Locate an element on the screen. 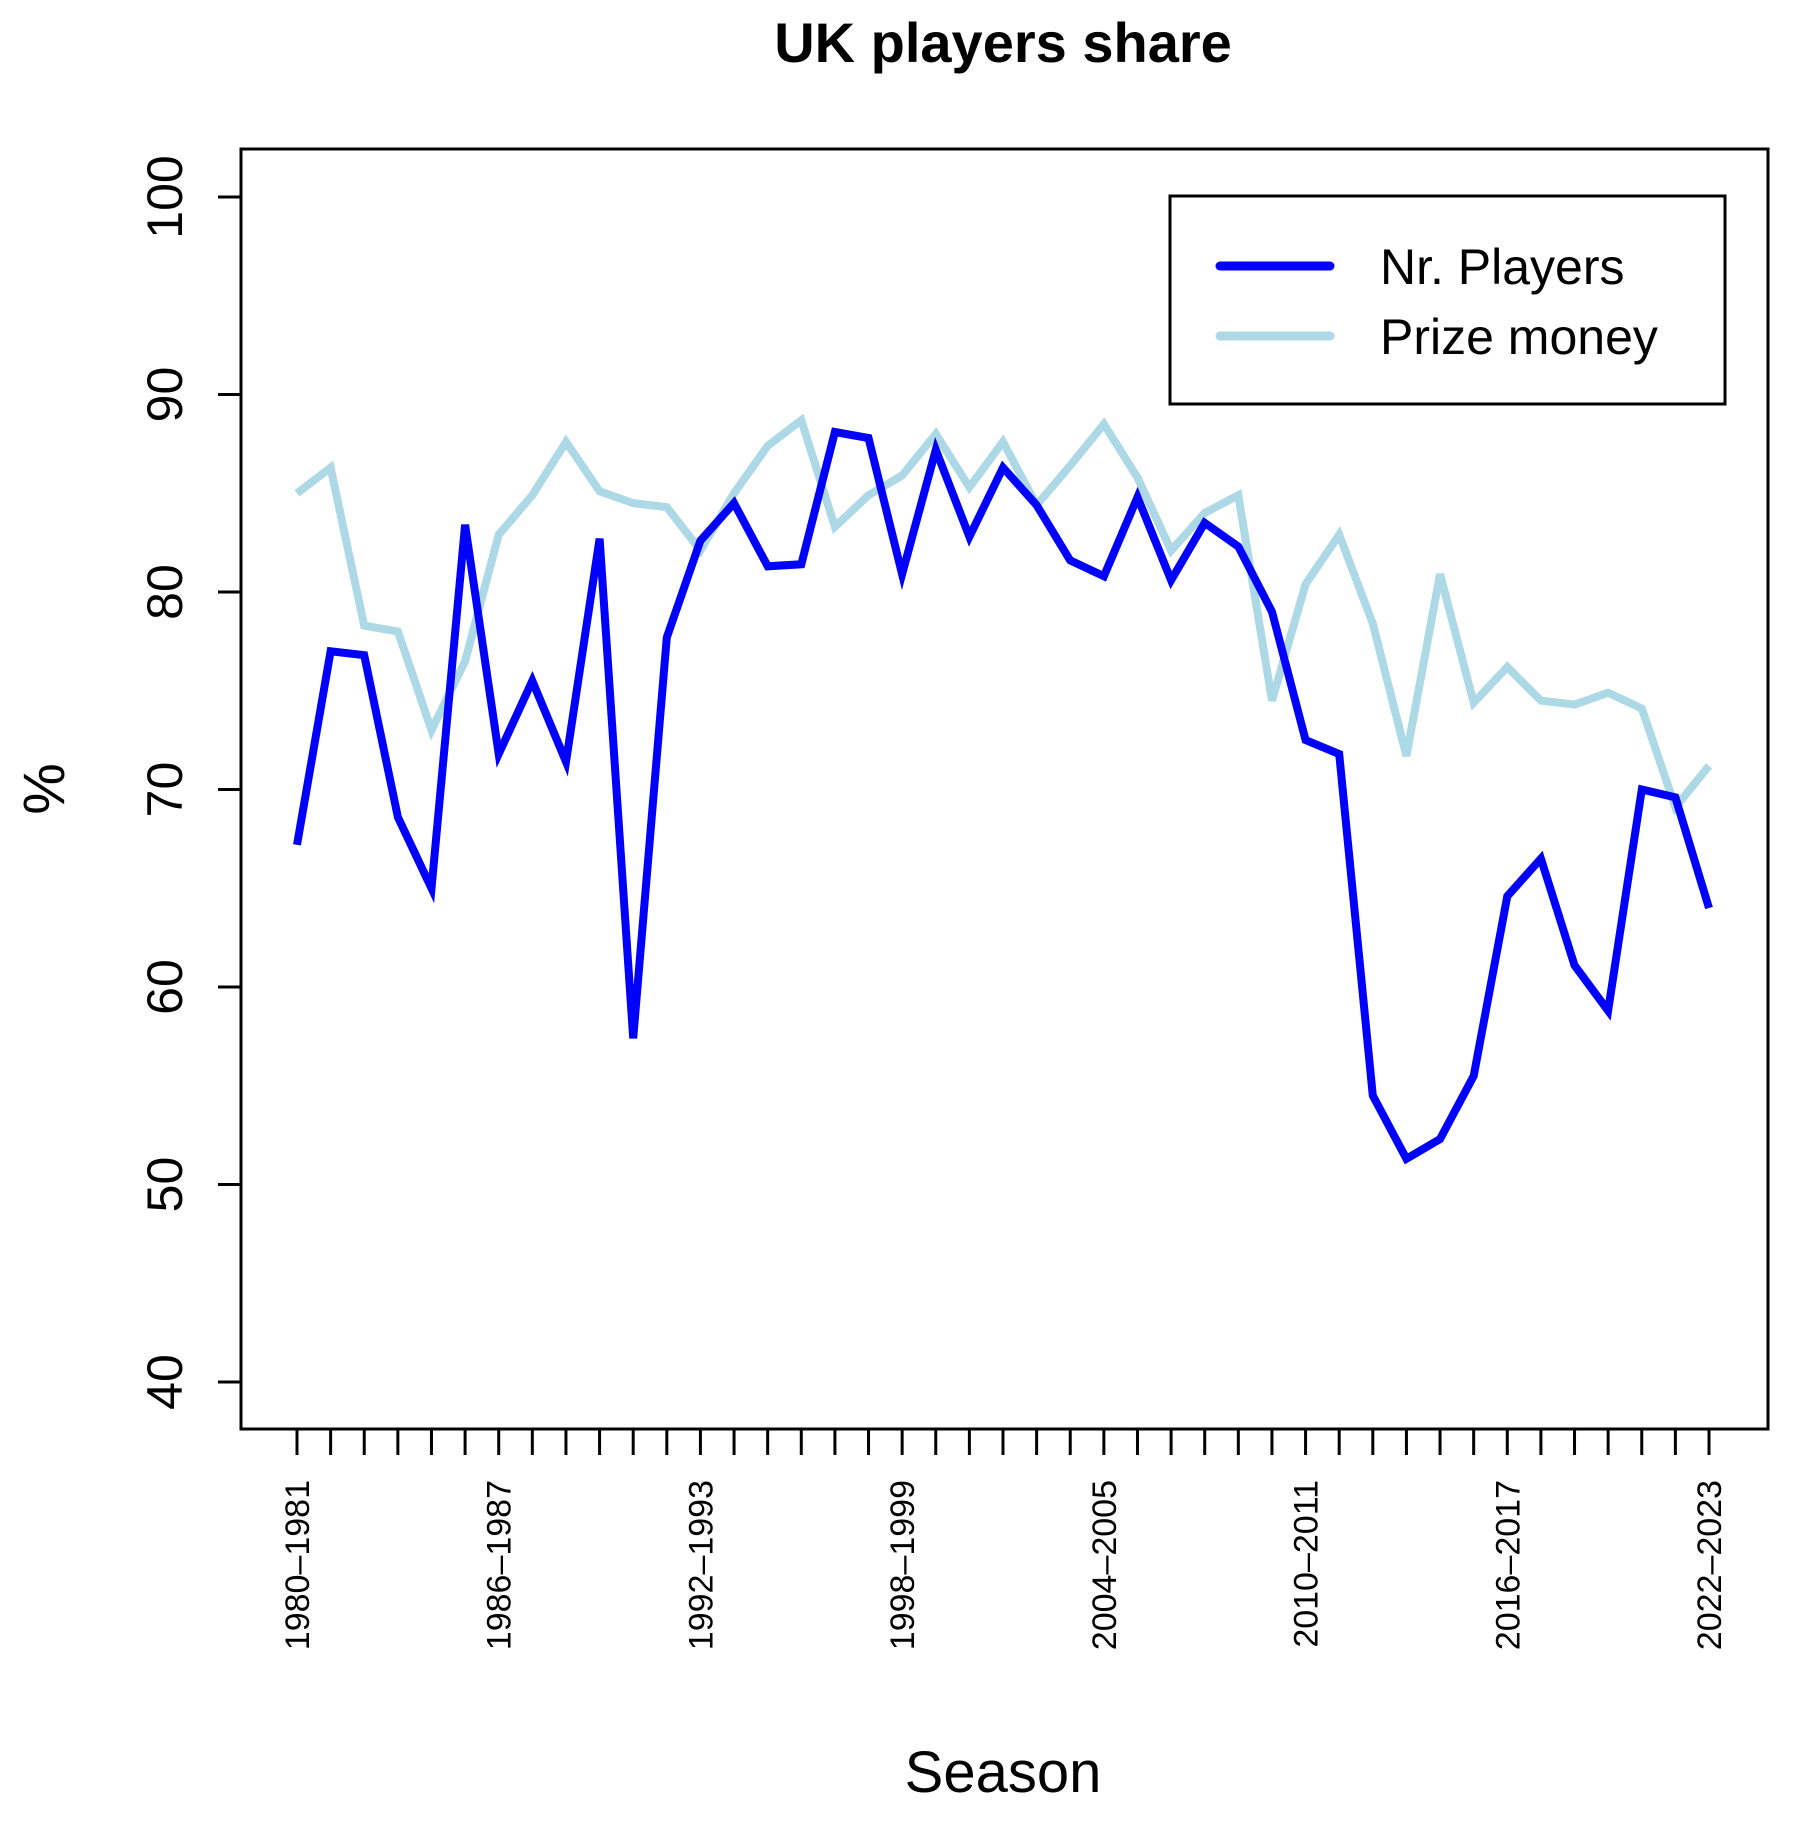 The width and height of the screenshot is (1800, 1832). legend-box is located at coordinates (1447, 300).